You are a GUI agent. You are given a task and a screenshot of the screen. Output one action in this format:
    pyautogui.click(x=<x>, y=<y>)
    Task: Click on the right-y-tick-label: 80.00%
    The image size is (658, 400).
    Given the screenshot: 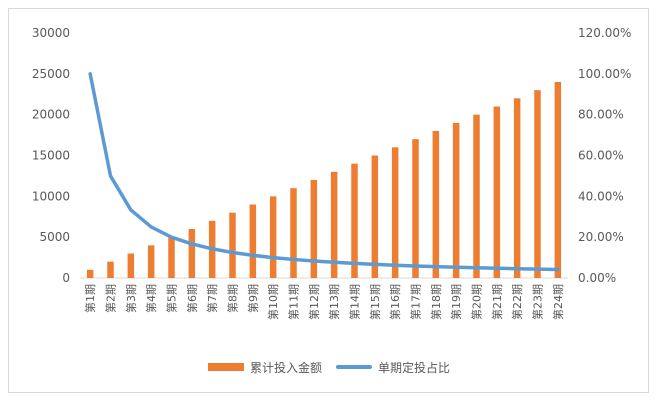 What is the action you would take?
    pyautogui.click(x=601, y=115)
    